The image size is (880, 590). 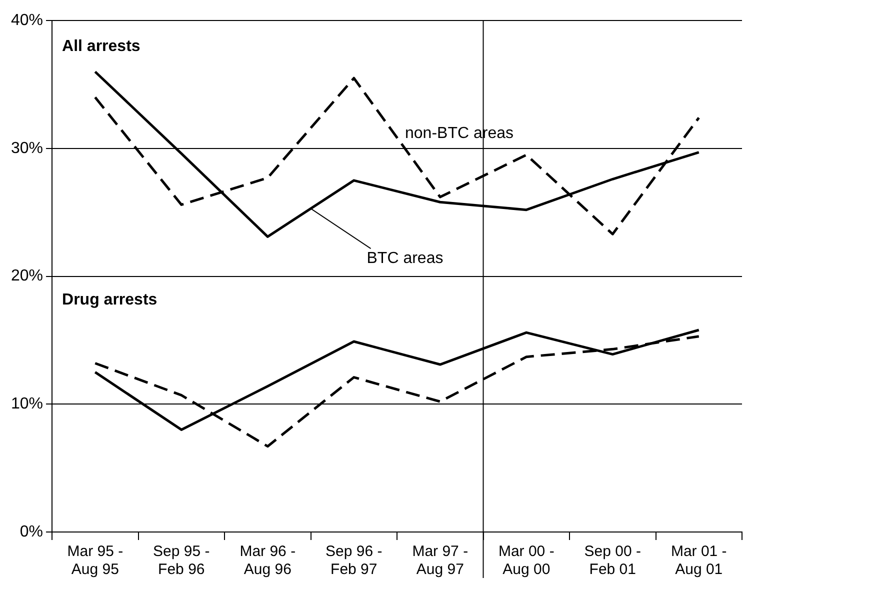 What do you see at coordinates (268, 560) in the screenshot?
I see `x-tick-label: Mar 96 - Aug 96` at bounding box center [268, 560].